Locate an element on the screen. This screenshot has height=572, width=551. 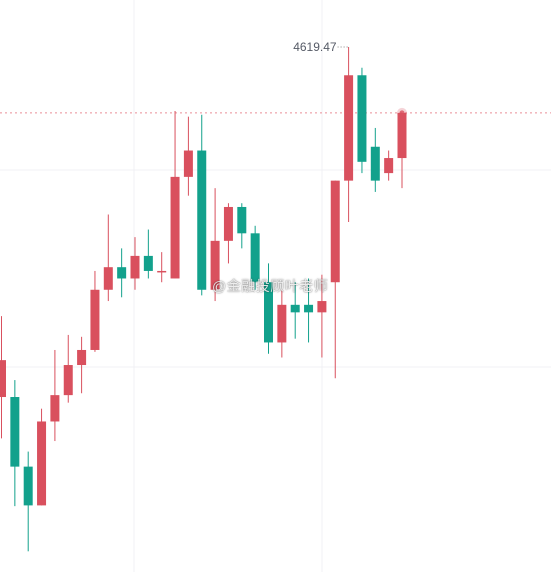
max-price-label: 4619.47 is located at coordinates (315, 47).